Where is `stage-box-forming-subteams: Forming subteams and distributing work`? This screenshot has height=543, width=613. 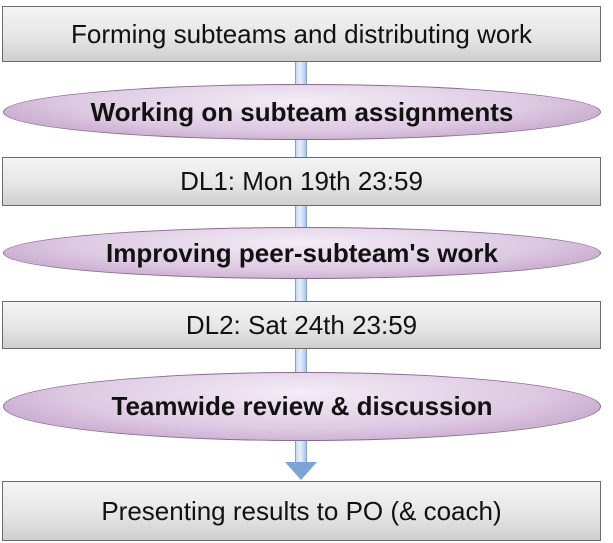 stage-box-forming-subteams: Forming subteams and distributing work is located at coordinates (301, 34).